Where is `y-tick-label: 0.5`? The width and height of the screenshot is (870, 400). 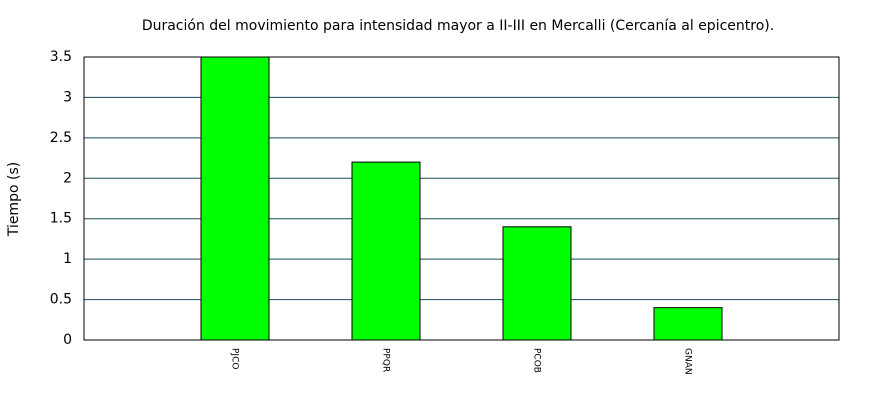
y-tick-label: 0.5 is located at coordinates (61, 300).